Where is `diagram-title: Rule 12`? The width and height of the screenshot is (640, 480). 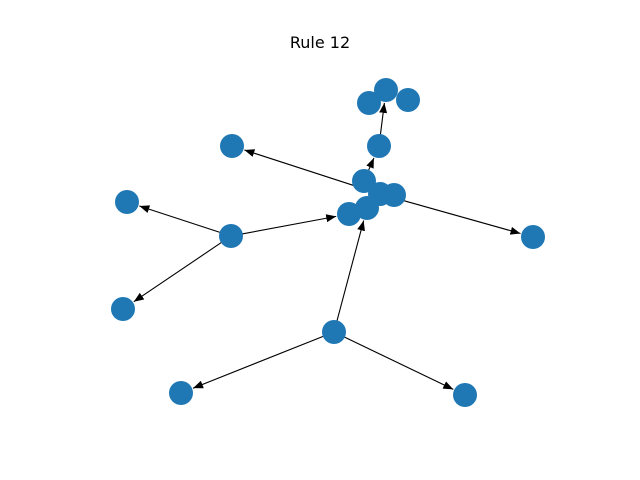
diagram-title: Rule 12 is located at coordinates (320, 42).